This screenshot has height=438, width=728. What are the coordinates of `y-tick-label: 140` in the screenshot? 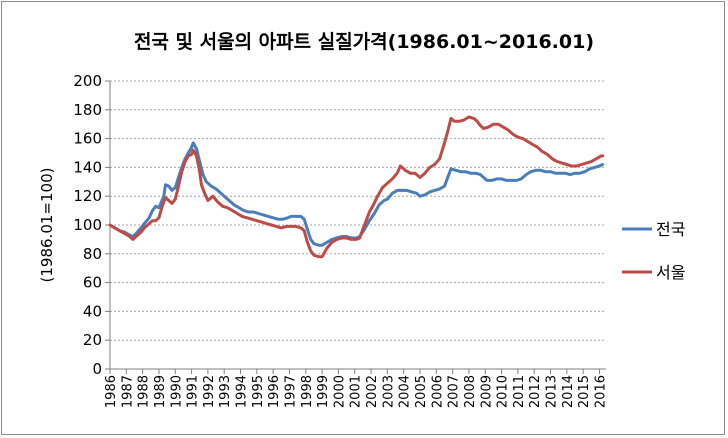 It's located at (87, 167).